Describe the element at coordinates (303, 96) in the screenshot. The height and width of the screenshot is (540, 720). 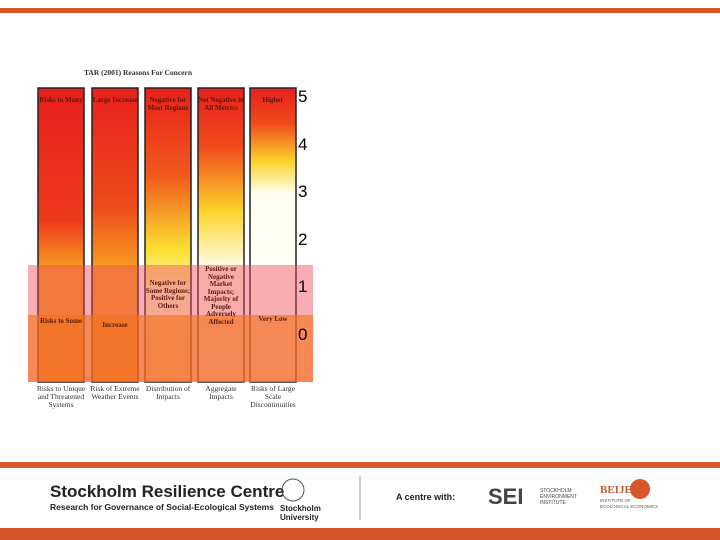
I see `scale-label: 5` at that location.